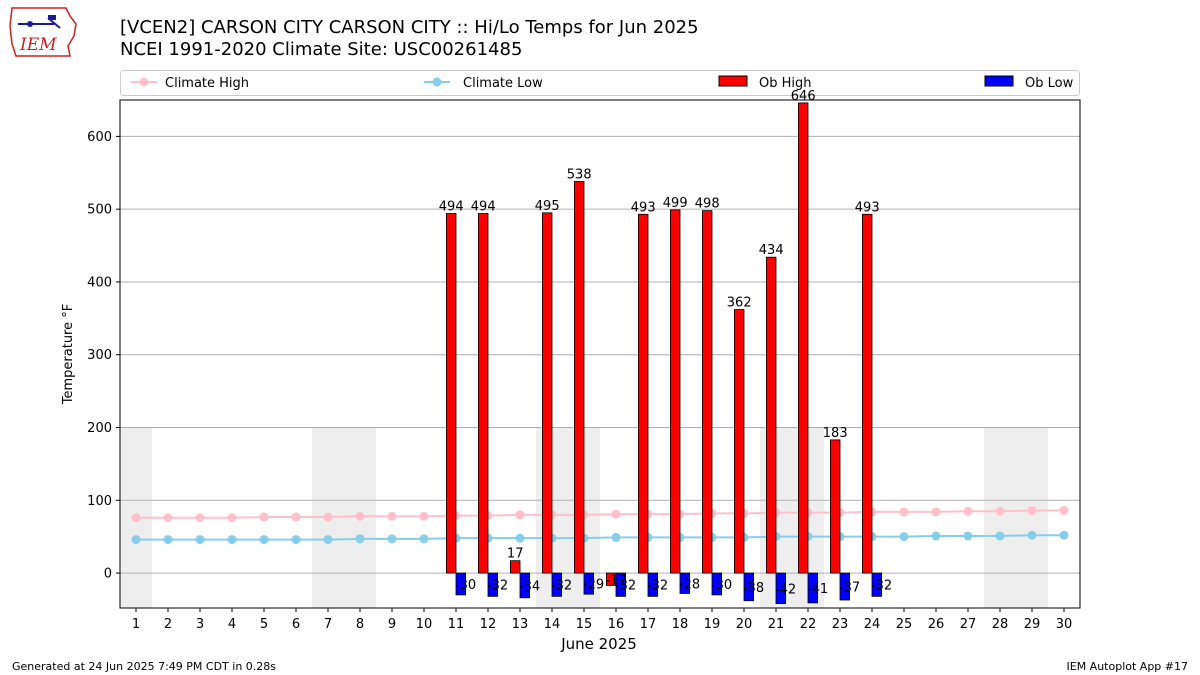 Image resolution: width=1200 pixels, height=675 pixels. I want to click on ob-low-label: -42, so click(785, 589).